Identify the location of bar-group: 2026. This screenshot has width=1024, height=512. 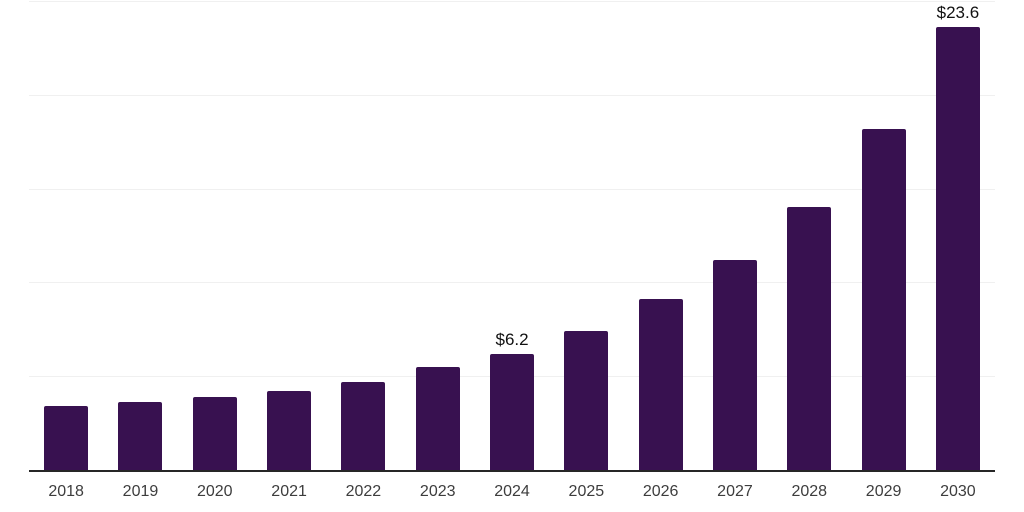
(661, 250).